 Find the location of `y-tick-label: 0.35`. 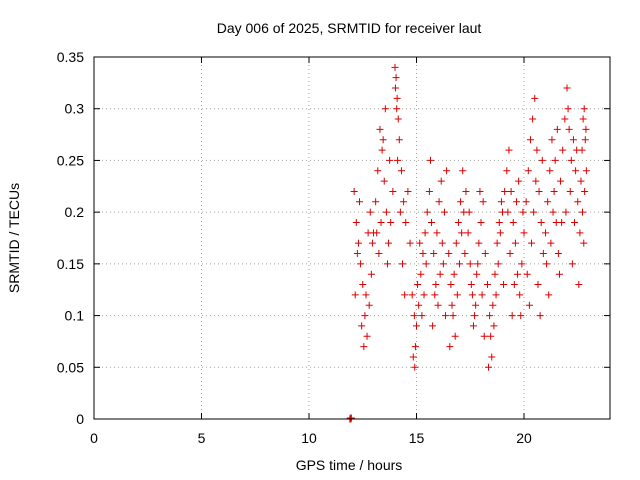

y-tick-label: 0.35 is located at coordinates (70, 57).